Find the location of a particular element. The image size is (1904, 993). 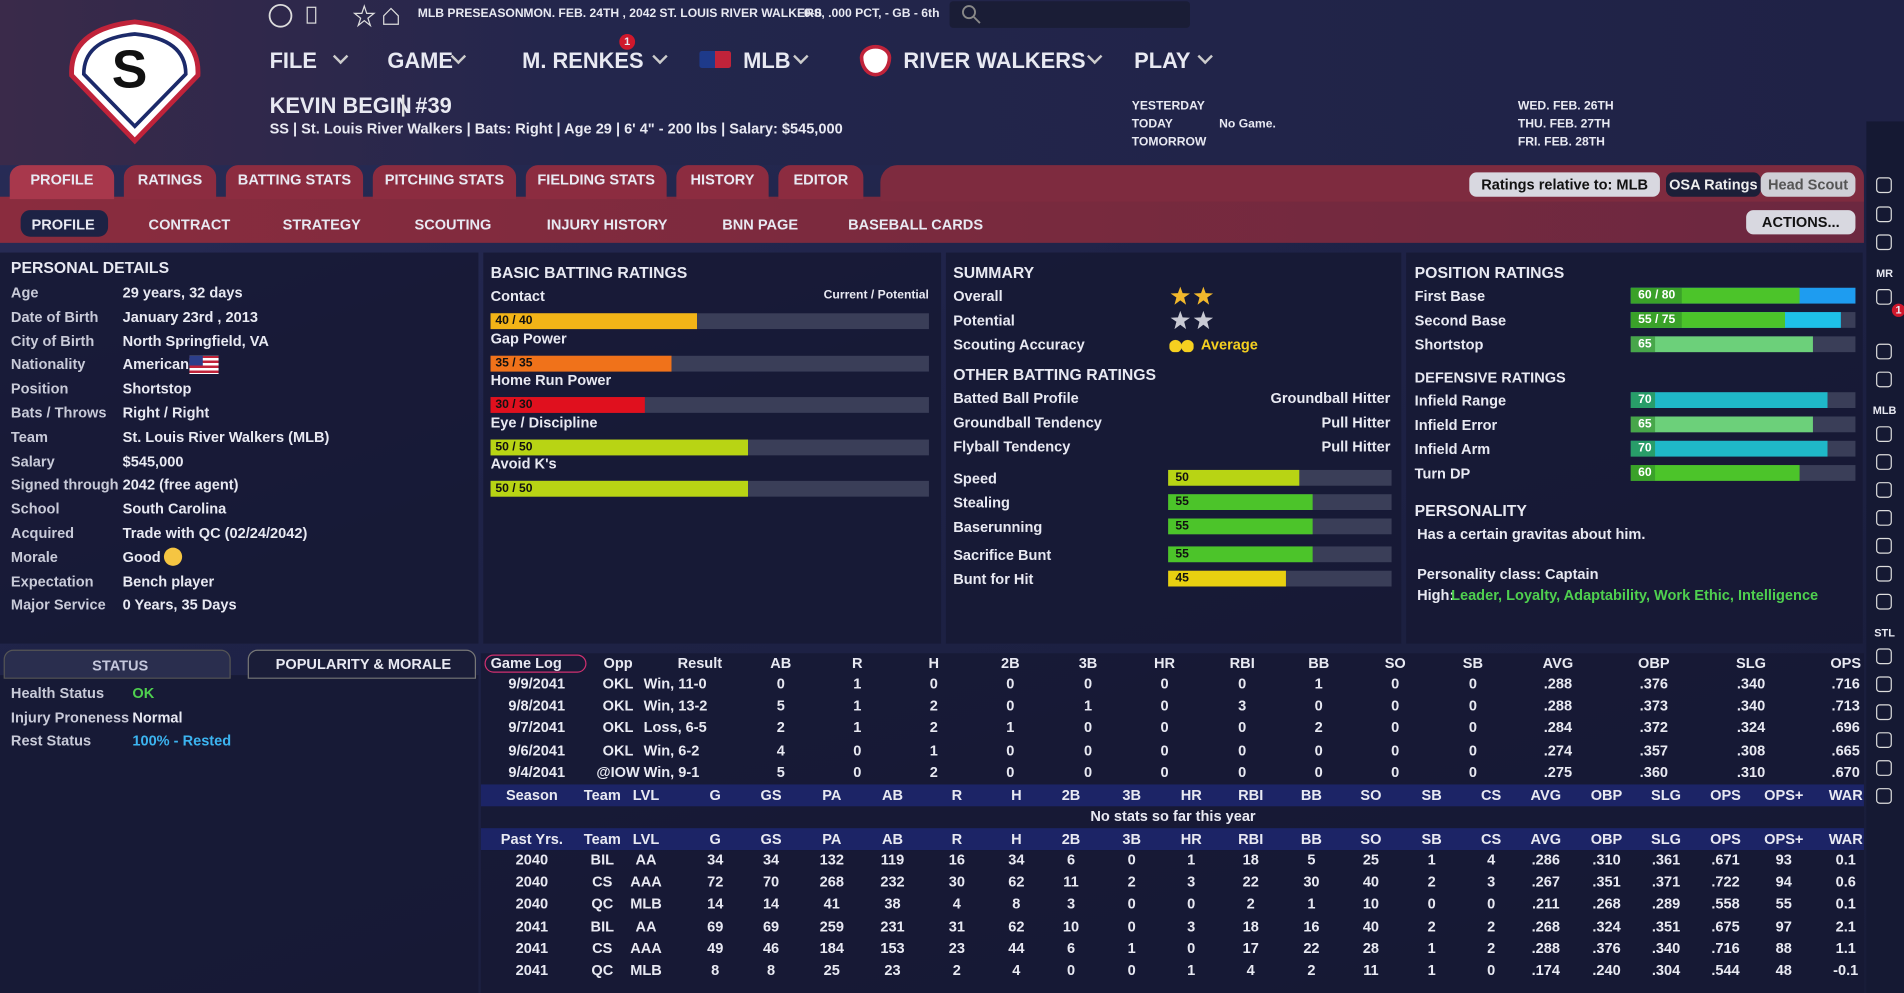

detail-label: Major Service is located at coordinates (58, 605).